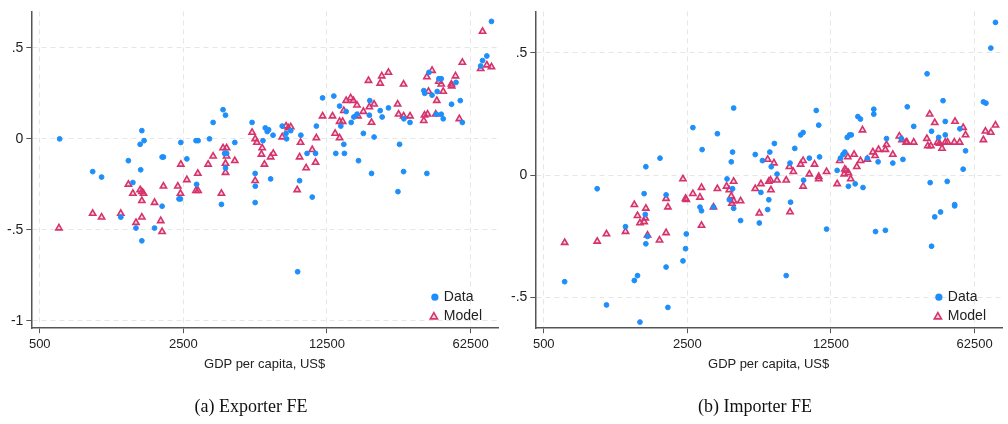  I want to click on text: (b) Importer FE, so click(755, 406).